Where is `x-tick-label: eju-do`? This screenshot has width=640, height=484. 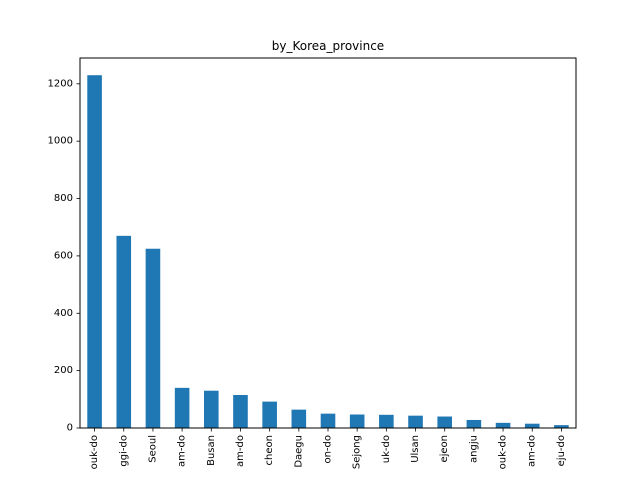
x-tick-label: eju-do is located at coordinates (561, 450).